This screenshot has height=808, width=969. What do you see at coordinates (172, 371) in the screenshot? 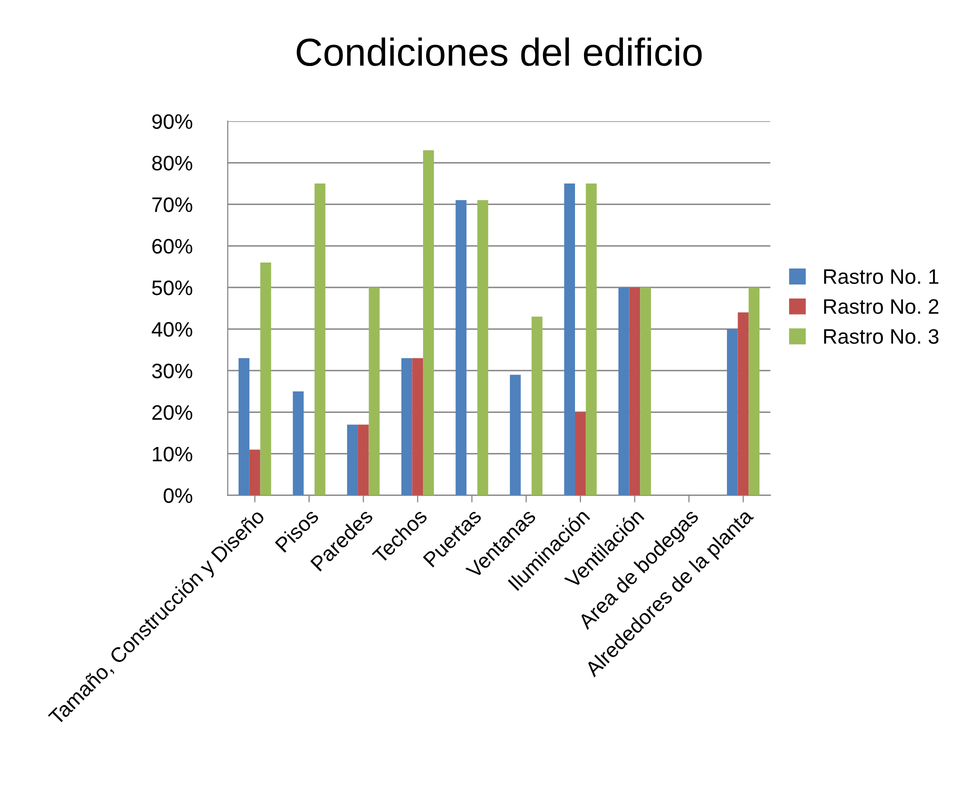
I see `y-tick-label: 30%` at bounding box center [172, 371].